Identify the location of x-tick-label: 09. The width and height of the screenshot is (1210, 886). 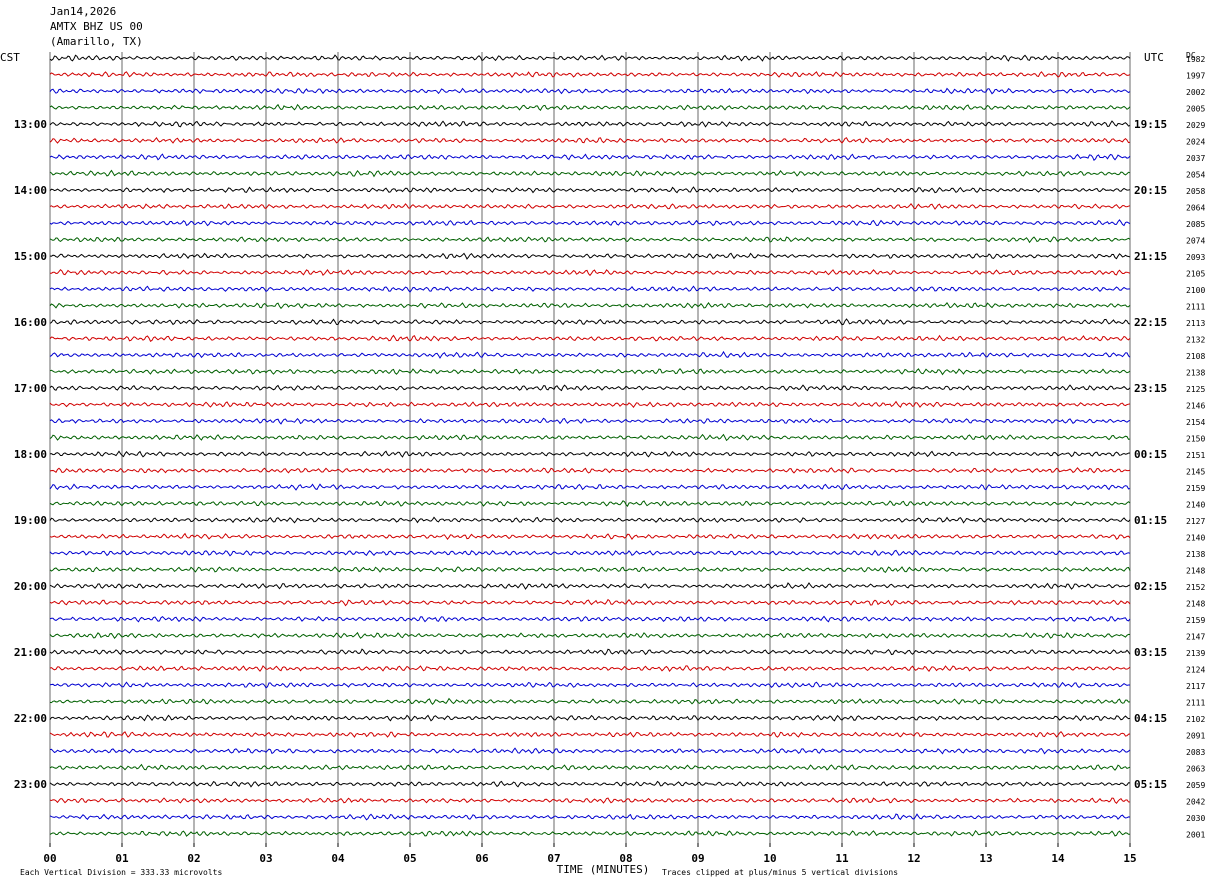
(697, 858).